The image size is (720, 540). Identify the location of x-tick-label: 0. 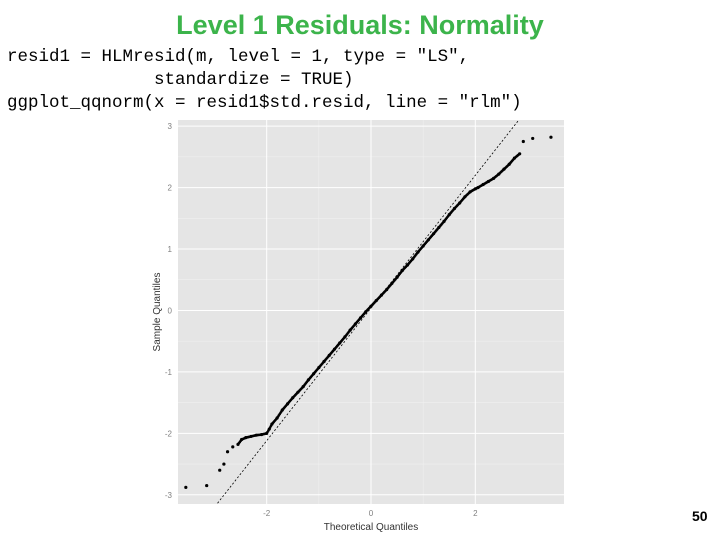
(371, 513).